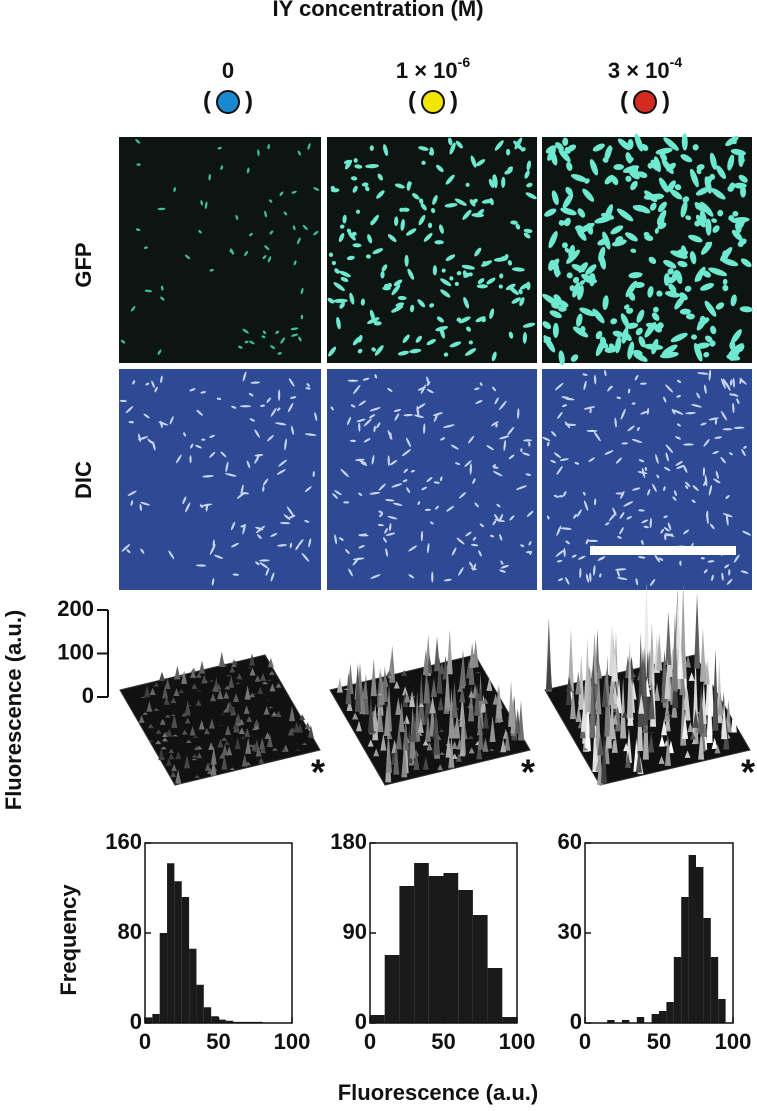 This screenshot has width=757, height=1111. What do you see at coordinates (361, 1021) in the screenshot?
I see `y-tick-label: 0` at bounding box center [361, 1021].